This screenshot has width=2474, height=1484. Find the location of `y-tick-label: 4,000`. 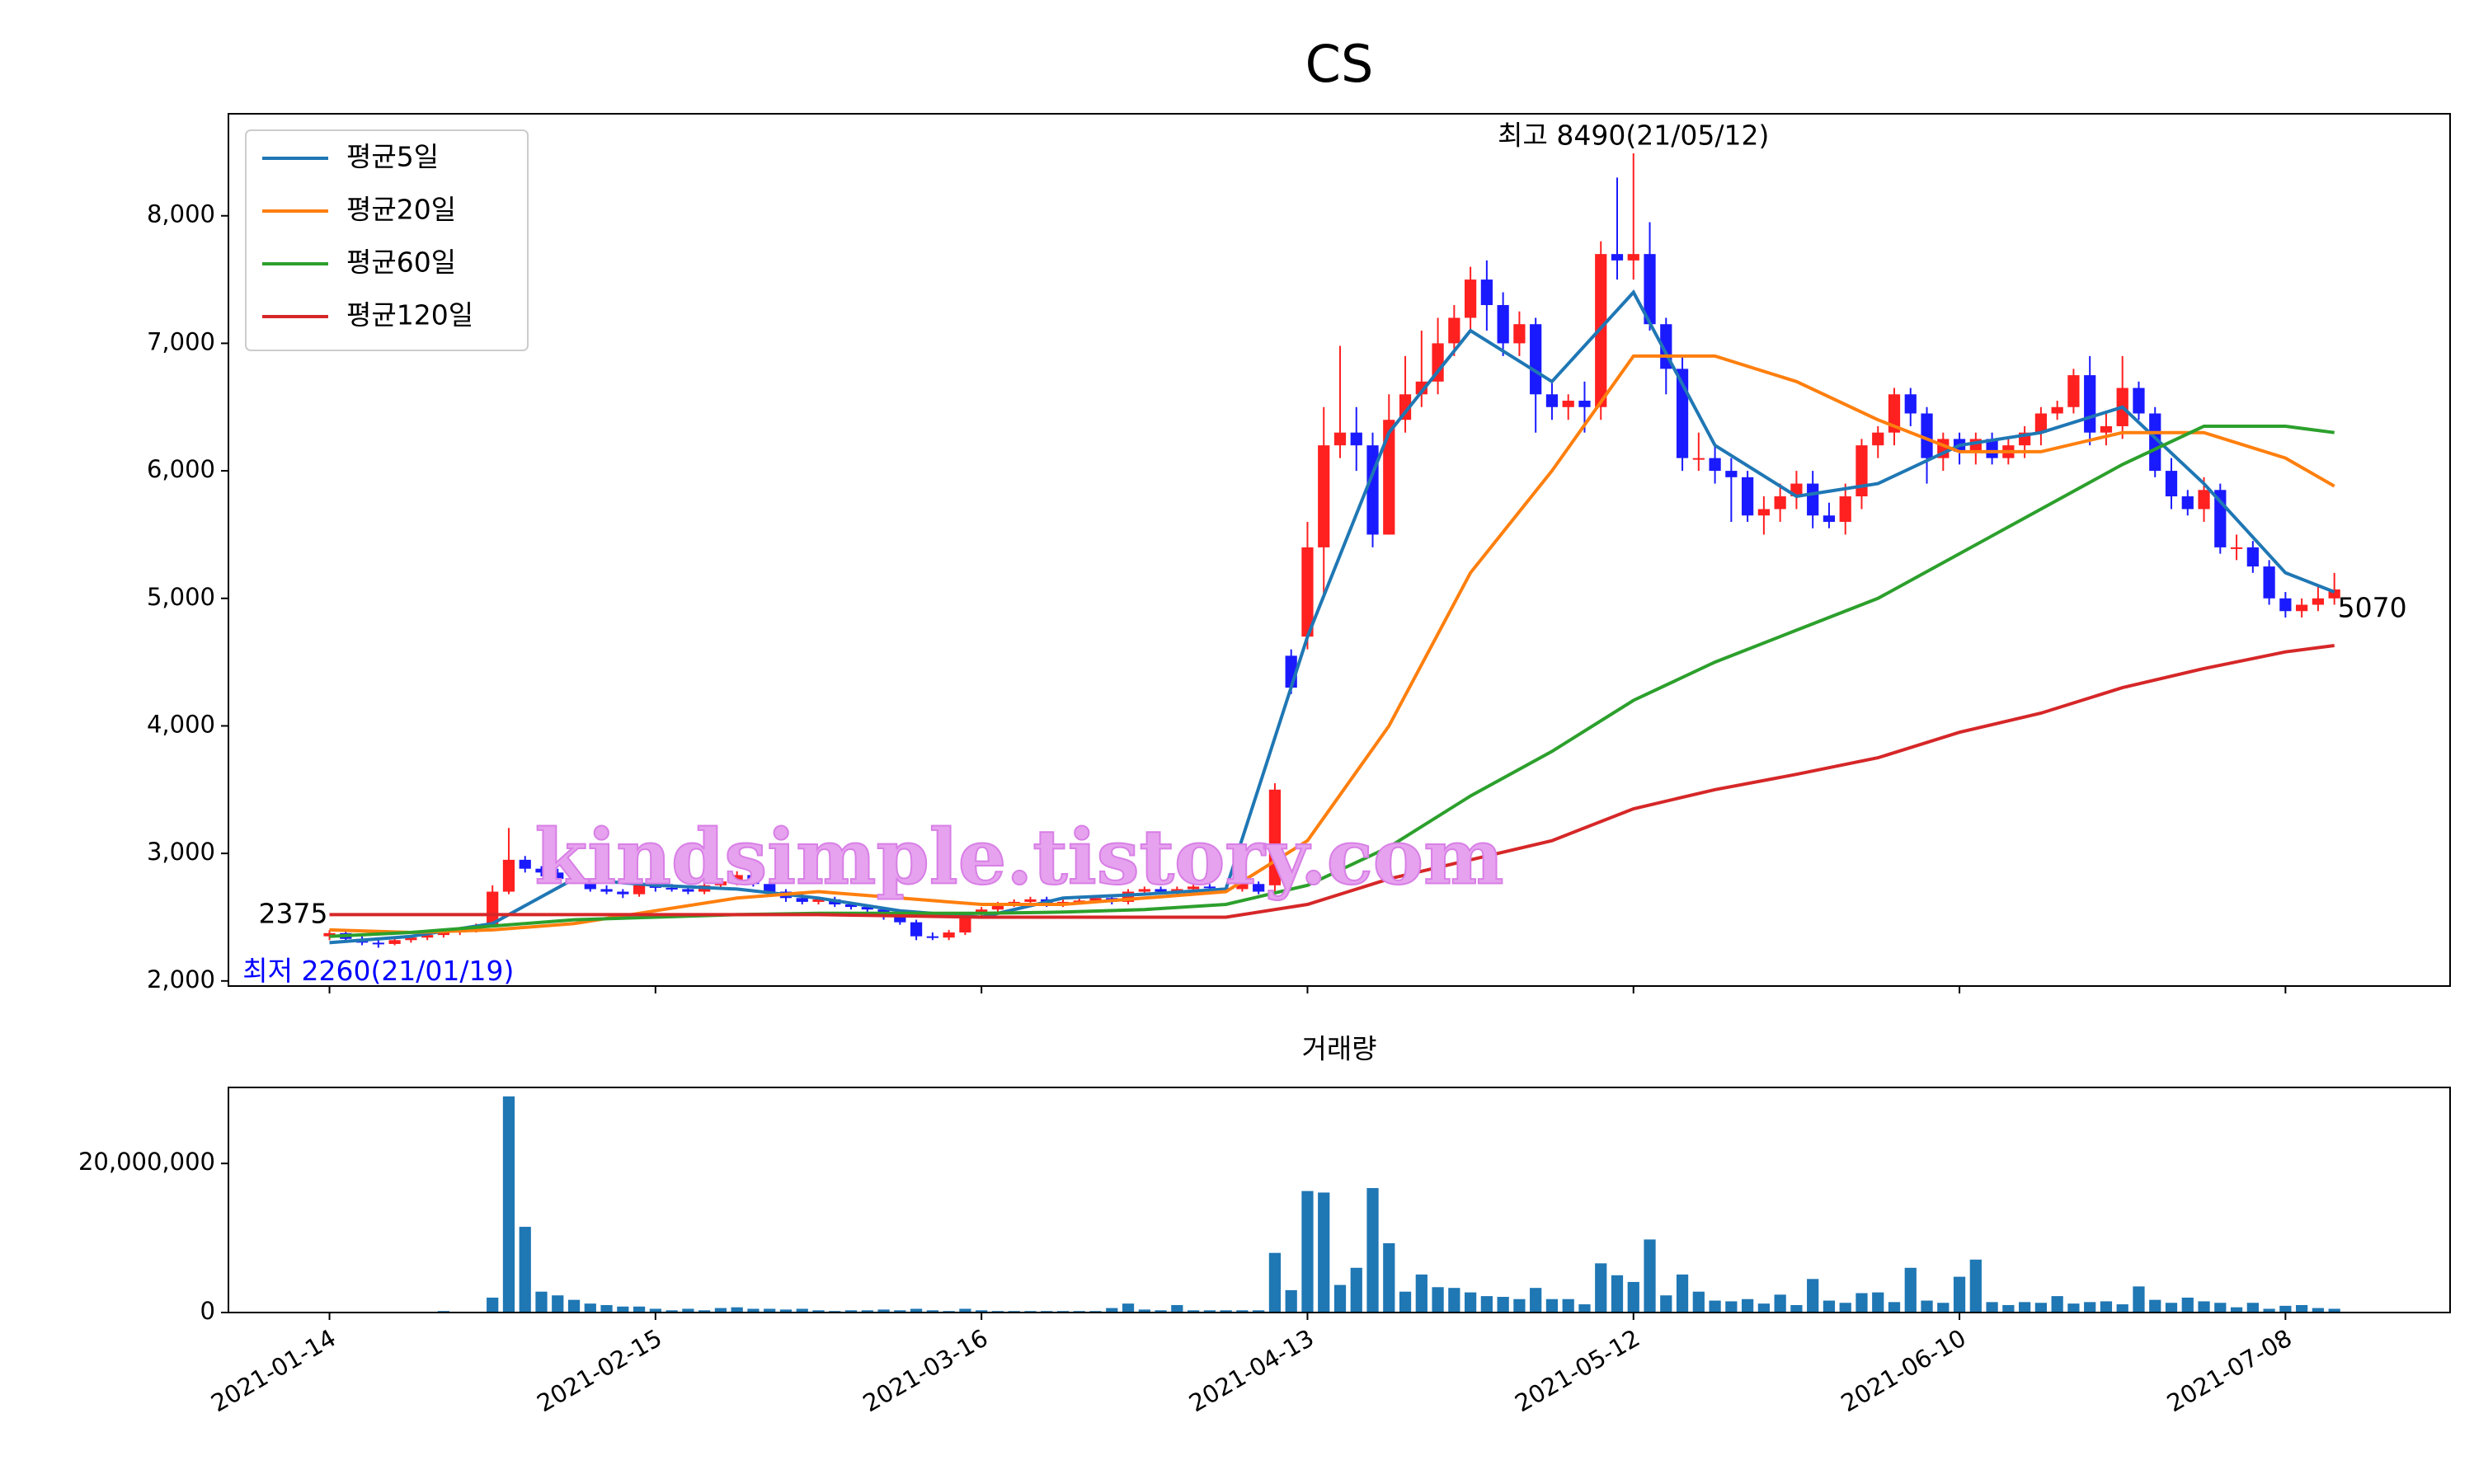

y-tick-label: 4,000 is located at coordinates (181, 724).